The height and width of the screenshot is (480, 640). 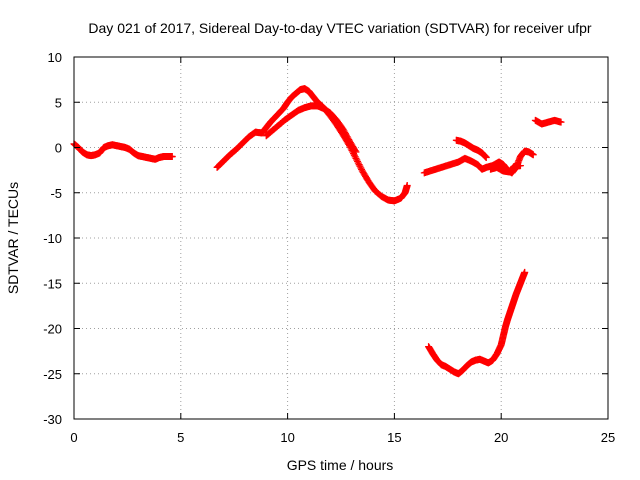 What do you see at coordinates (501, 437) in the screenshot?
I see `x-tick-label: 20` at bounding box center [501, 437].